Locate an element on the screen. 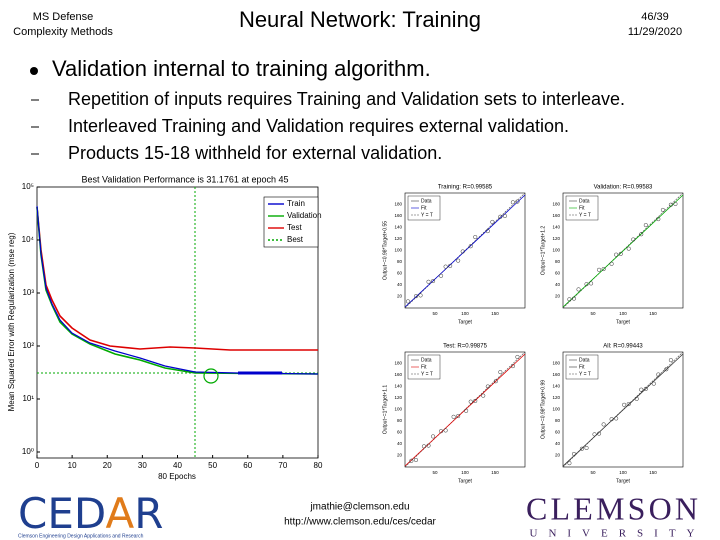 This screenshot has height=540, width=720. course: MS Defense is located at coordinates (63, 17).